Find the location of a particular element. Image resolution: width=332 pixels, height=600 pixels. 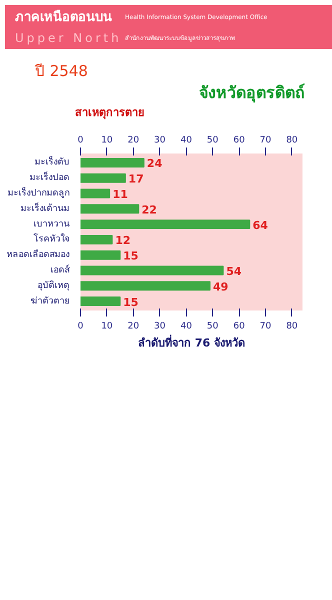

x2-tick-label: 70 is located at coordinates (266, 327).